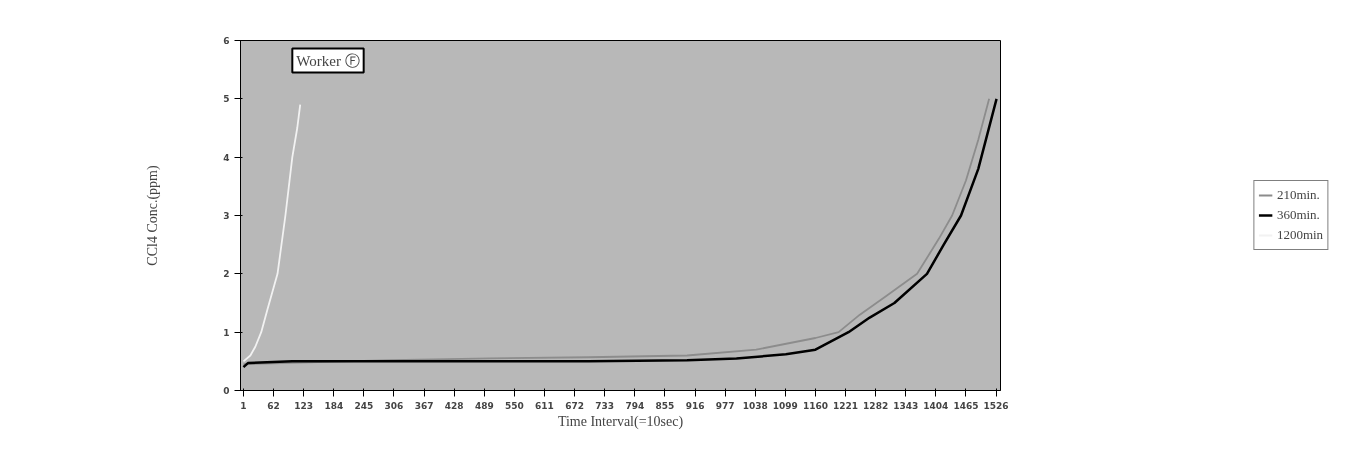 This screenshot has width=1369, height=467. What do you see at coordinates (364, 405) in the screenshot?
I see `x-tick-label: 245` at bounding box center [364, 405].